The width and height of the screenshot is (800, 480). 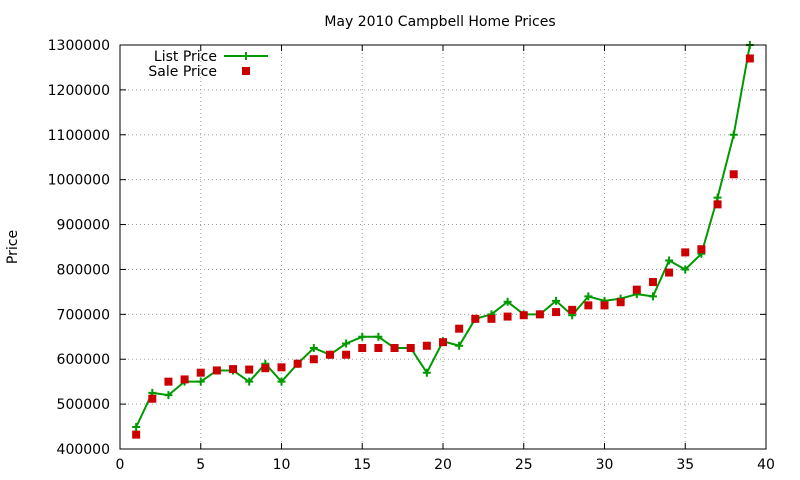 What do you see at coordinates (246, 56) in the screenshot?
I see `legend-marker-list-price` at bounding box center [246, 56].